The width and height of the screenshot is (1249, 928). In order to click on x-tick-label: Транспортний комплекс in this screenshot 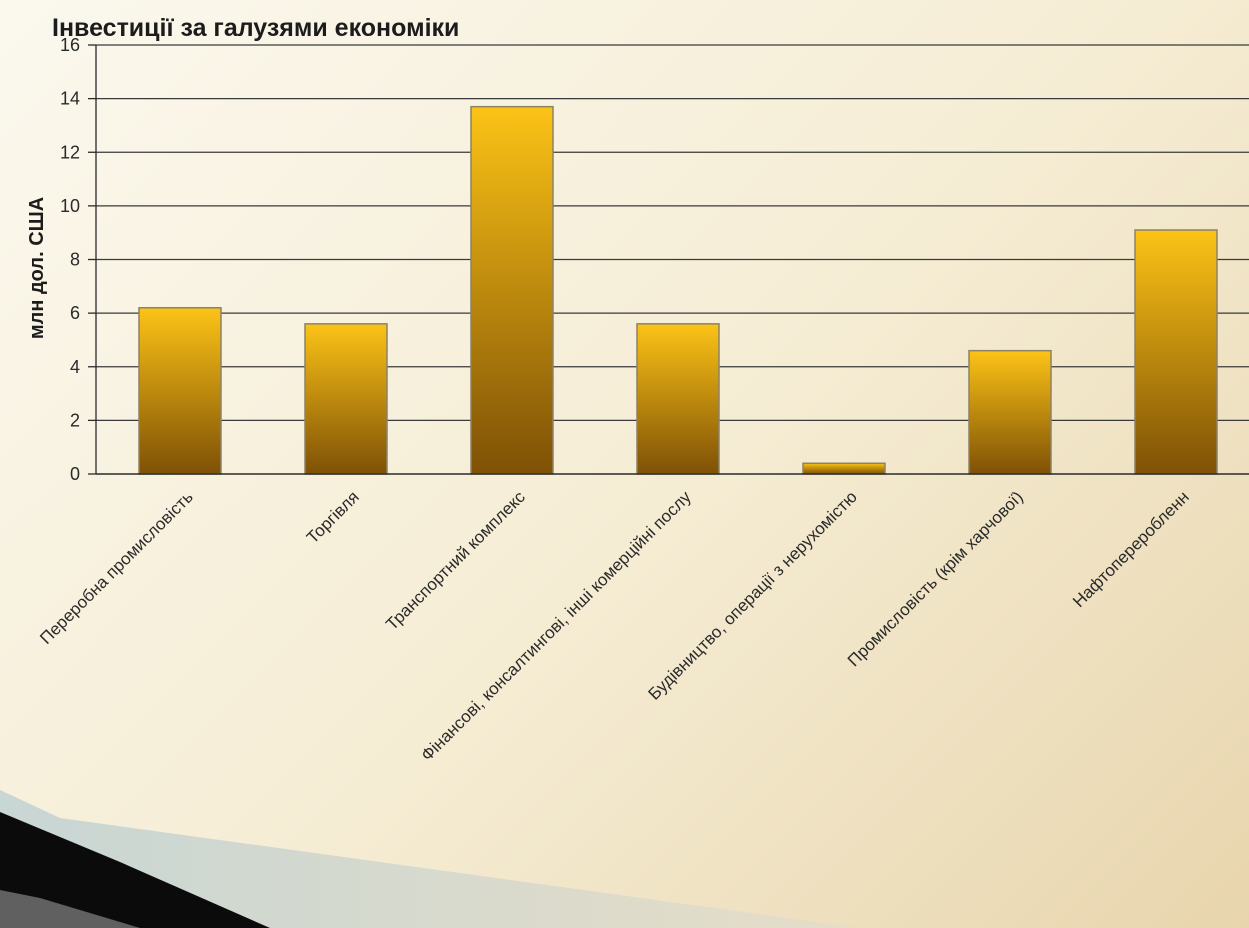, I will do `click(455, 560)`.